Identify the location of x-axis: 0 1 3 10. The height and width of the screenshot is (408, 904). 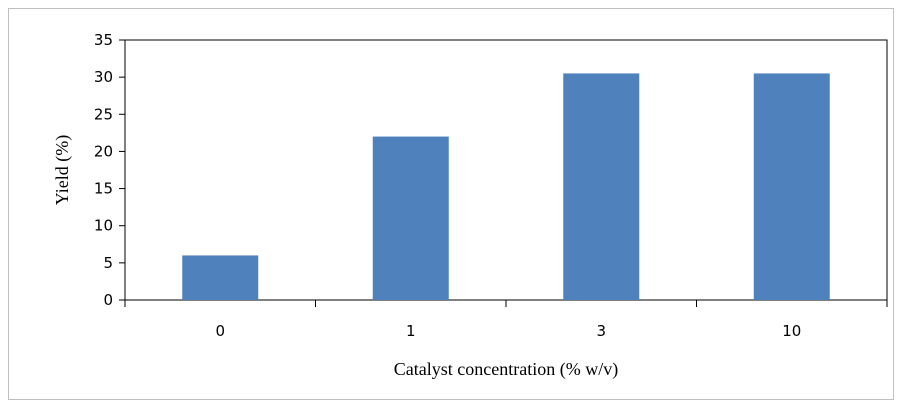
(506, 320).